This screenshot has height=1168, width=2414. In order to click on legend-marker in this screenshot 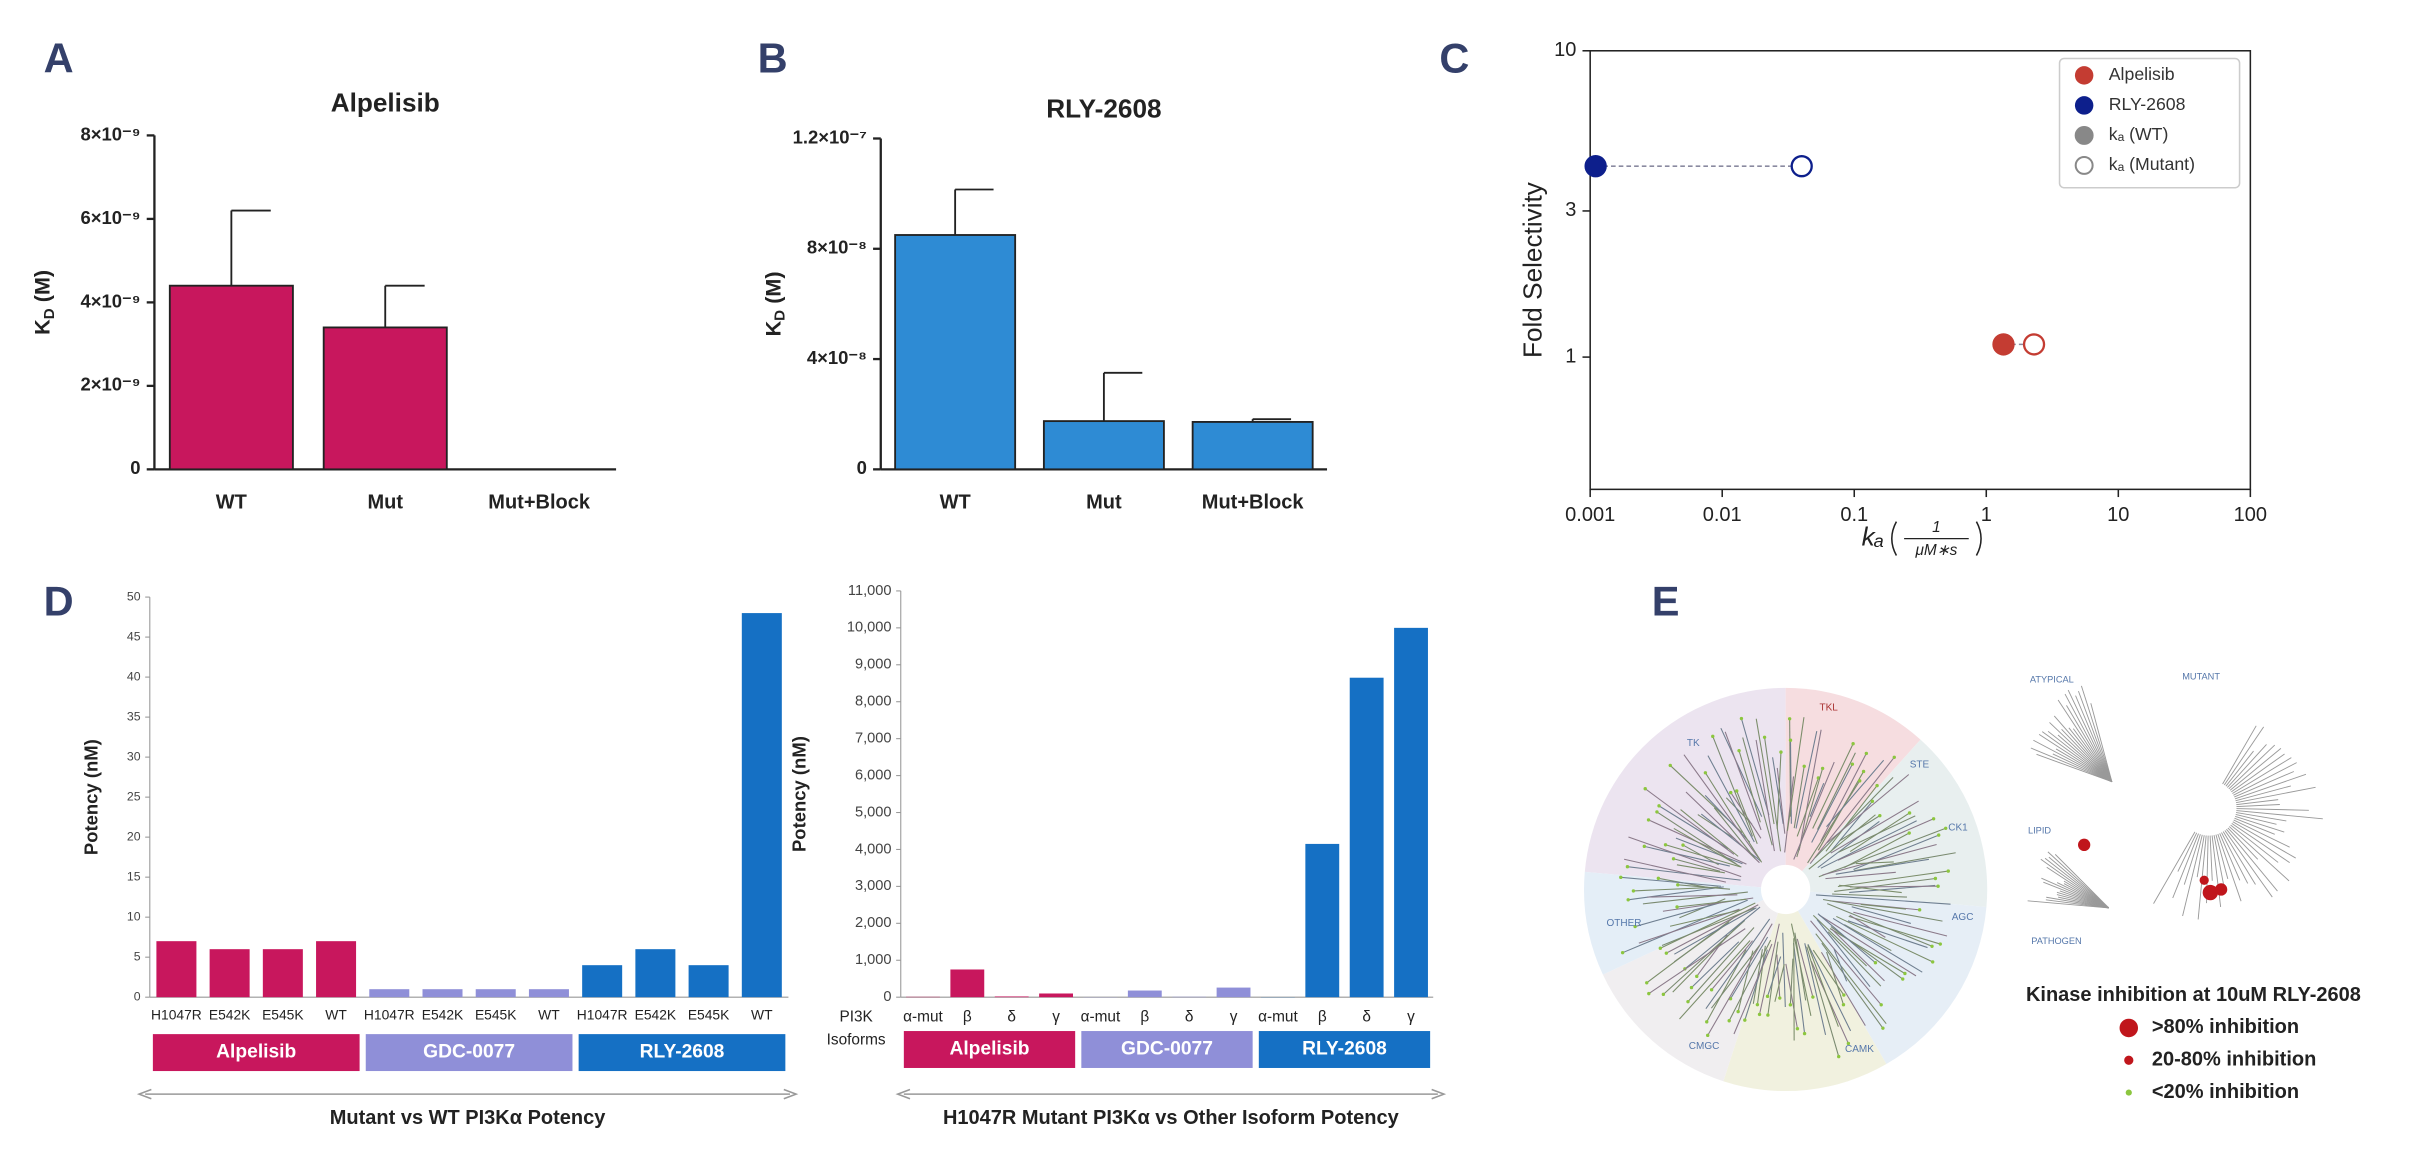, I will do `click(2084, 75)`.